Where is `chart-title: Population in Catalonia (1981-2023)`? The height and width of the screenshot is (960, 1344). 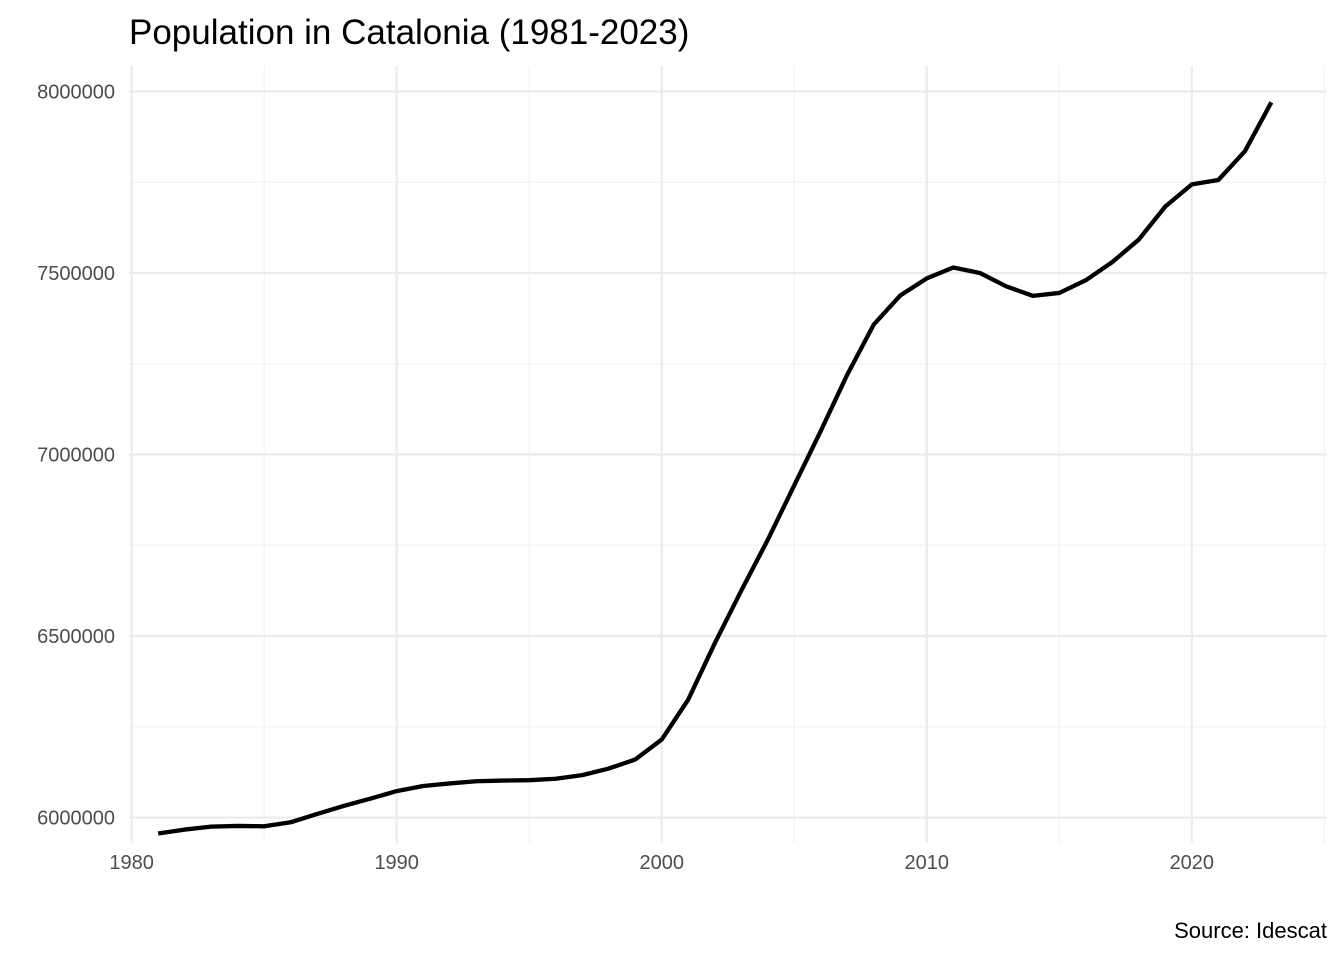 chart-title: Population in Catalonia (1981-2023) is located at coordinates (409, 32).